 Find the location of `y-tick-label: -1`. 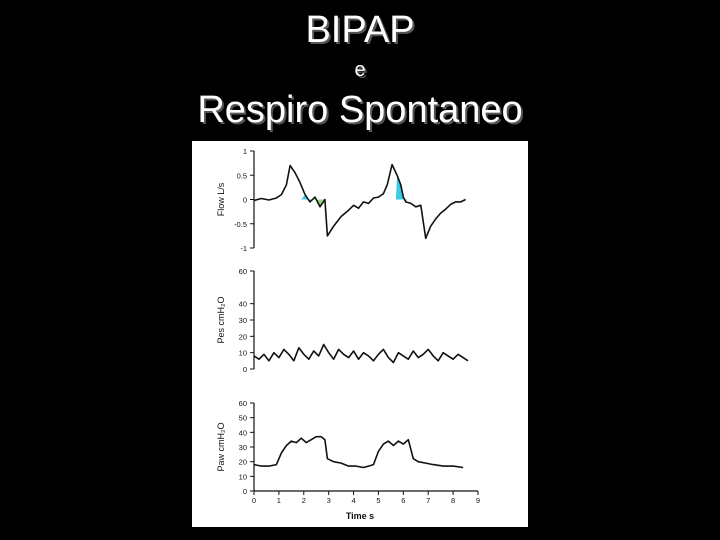

y-tick-label: -1 is located at coordinates (243, 248).